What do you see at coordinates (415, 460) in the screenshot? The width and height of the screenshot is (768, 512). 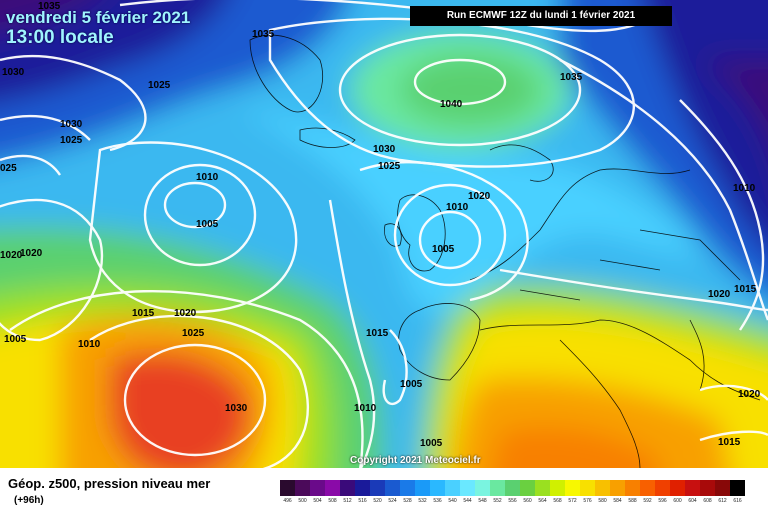 I see `copyright-text: Copyright 2021 Meteociel.fr` at bounding box center [415, 460].